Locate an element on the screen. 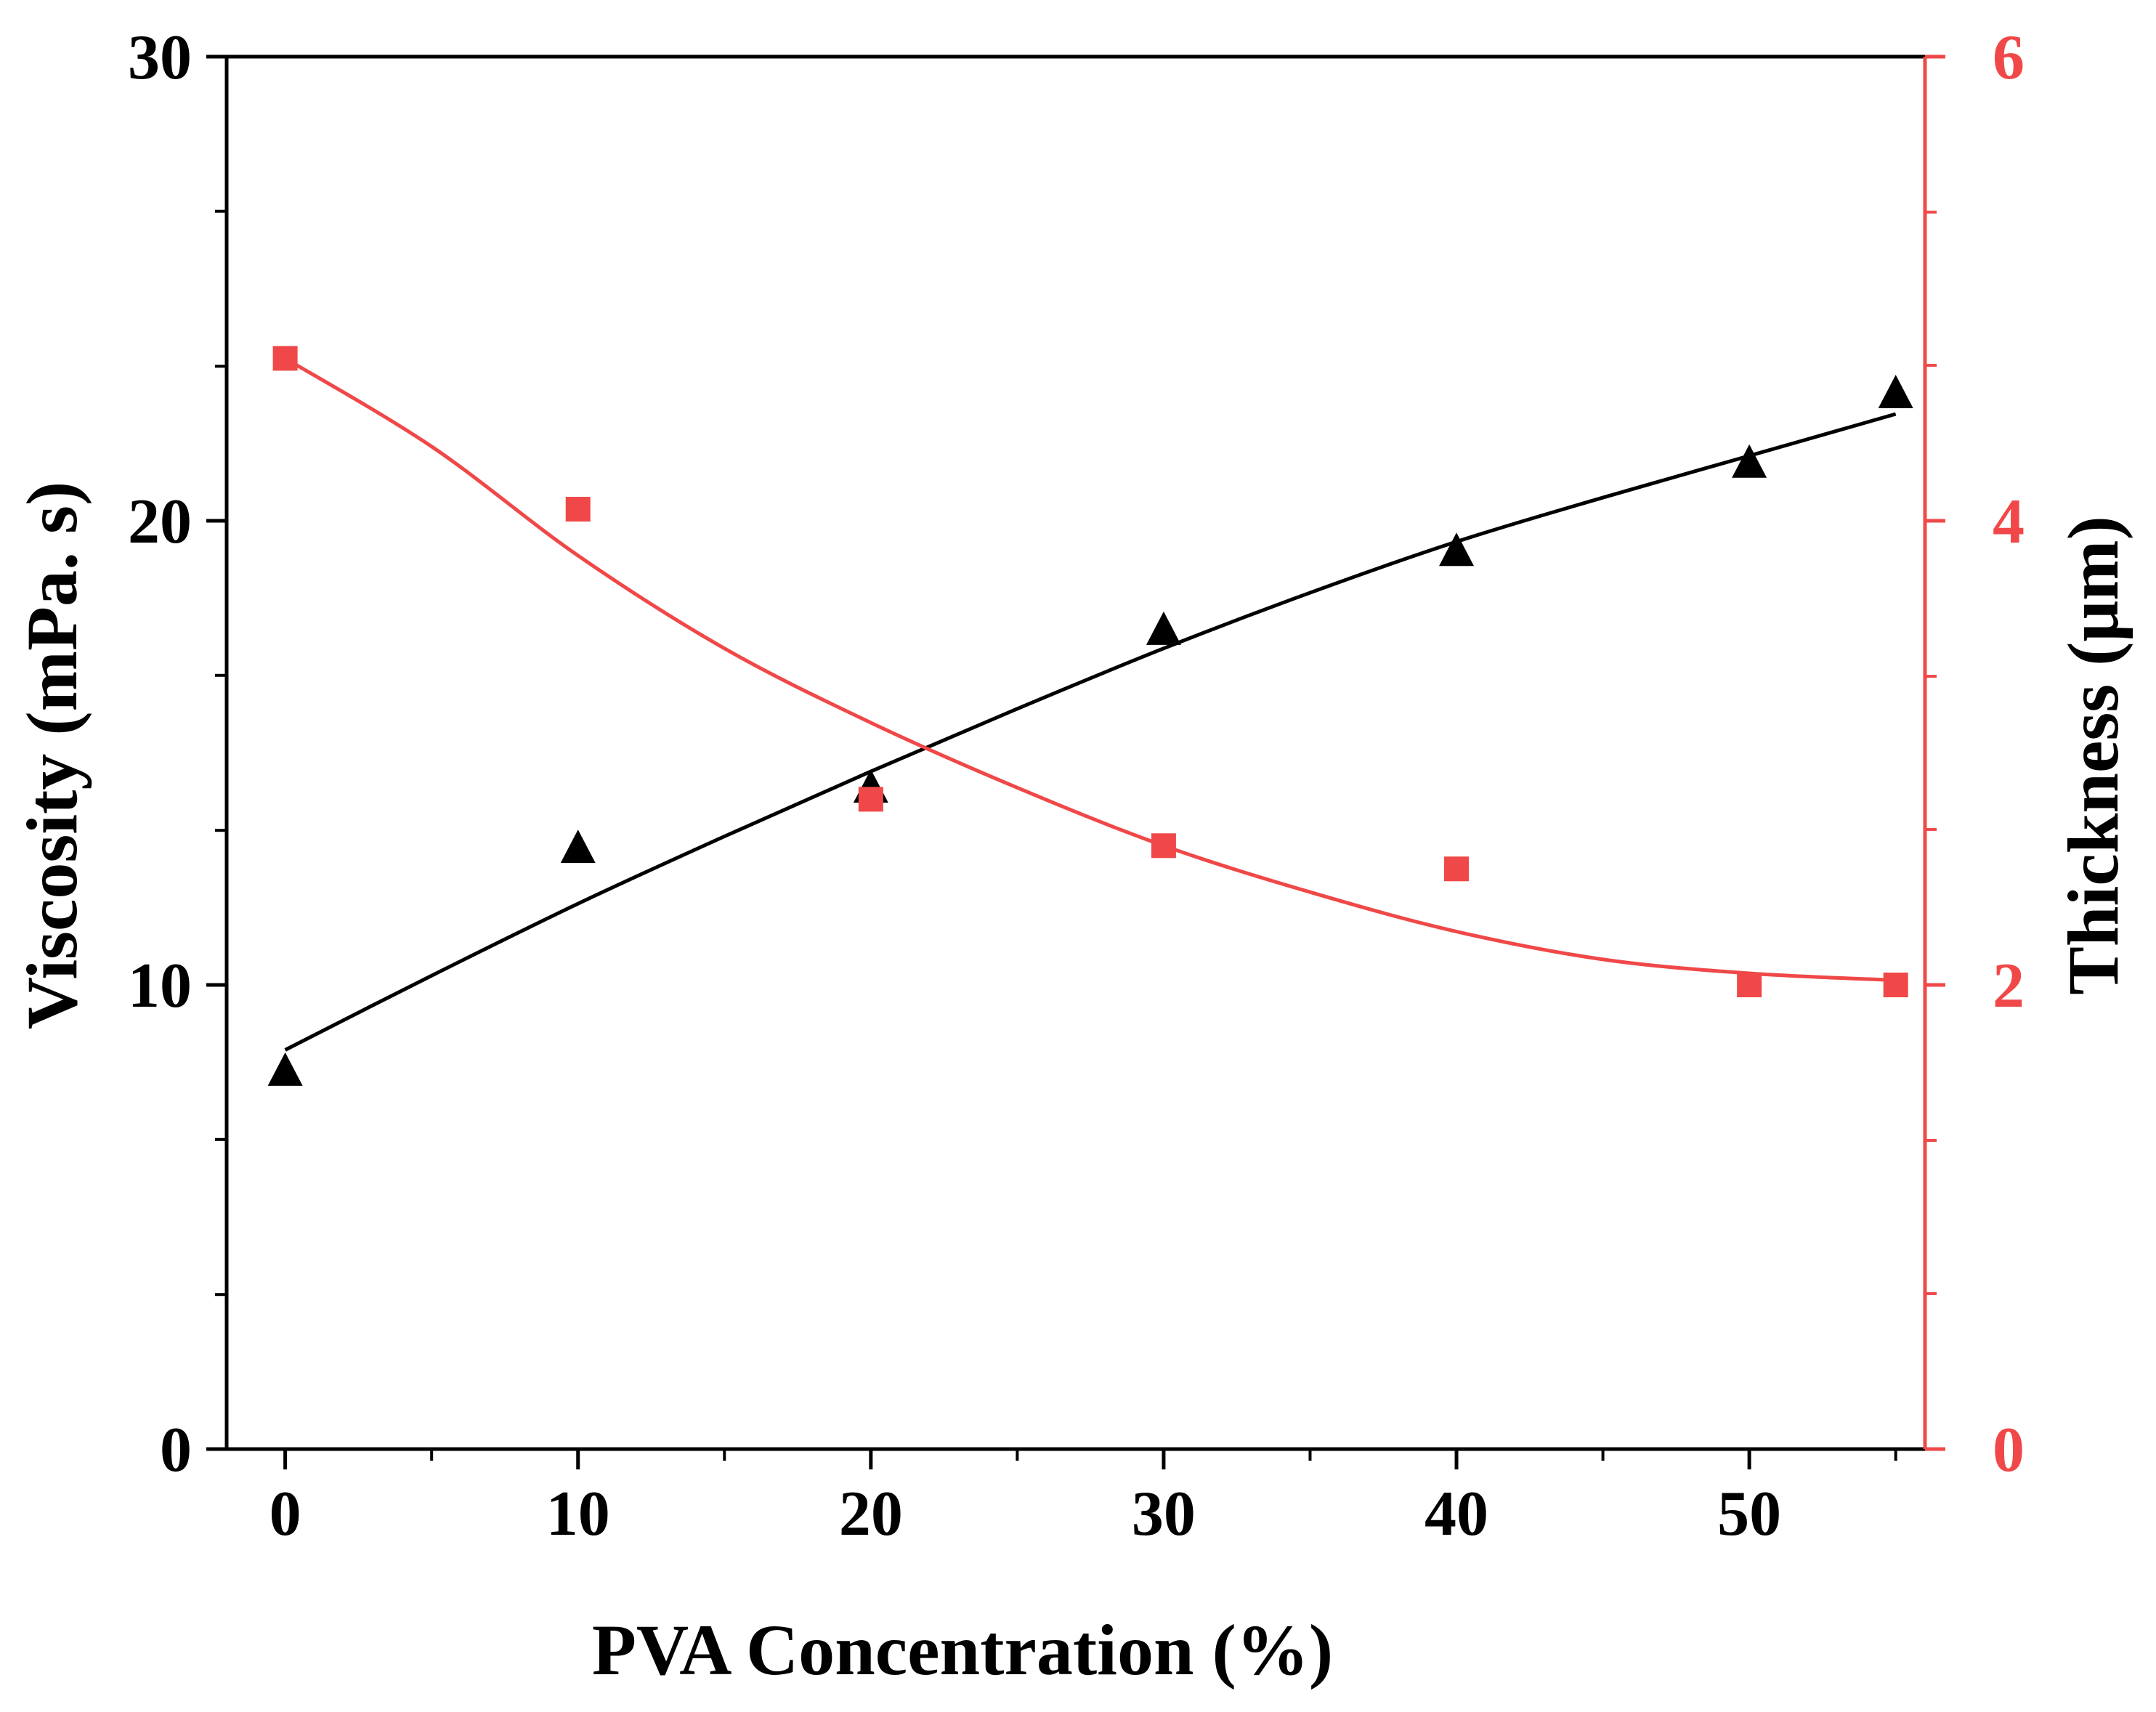 This screenshot has width=2156, height=1712. x-tick-label: 0 is located at coordinates (285, 1514).